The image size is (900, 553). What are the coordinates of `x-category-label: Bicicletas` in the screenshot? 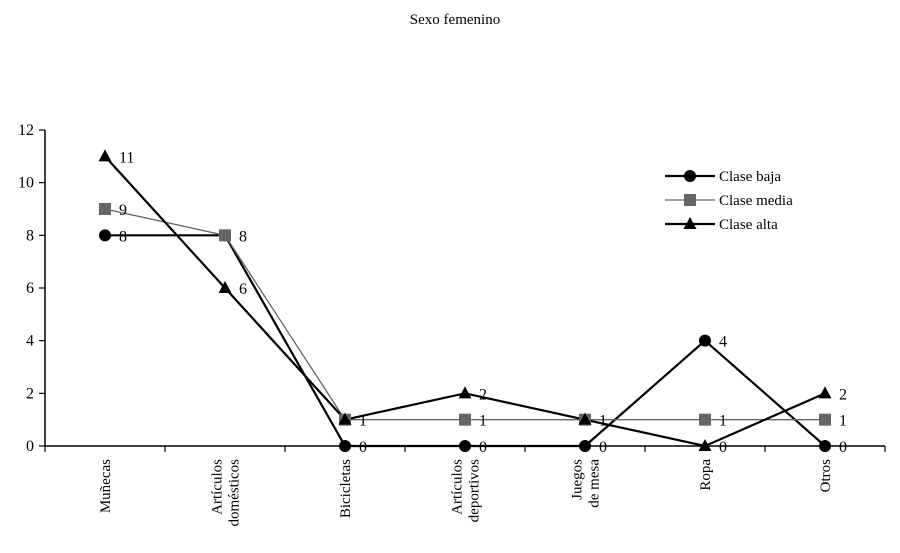 It's located at (346, 488).